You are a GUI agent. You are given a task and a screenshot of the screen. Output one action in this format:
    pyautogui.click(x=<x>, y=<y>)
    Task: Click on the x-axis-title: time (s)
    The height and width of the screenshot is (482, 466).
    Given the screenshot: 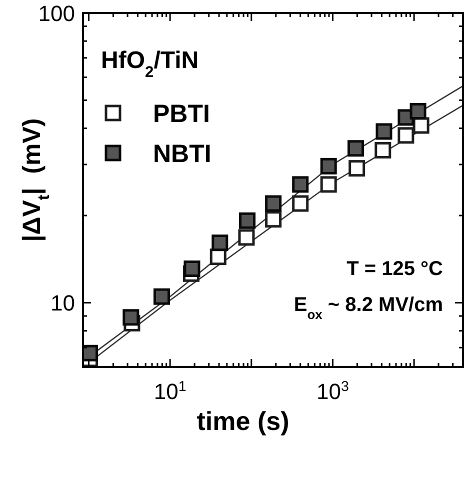 What is the action you would take?
    pyautogui.click(x=243, y=421)
    